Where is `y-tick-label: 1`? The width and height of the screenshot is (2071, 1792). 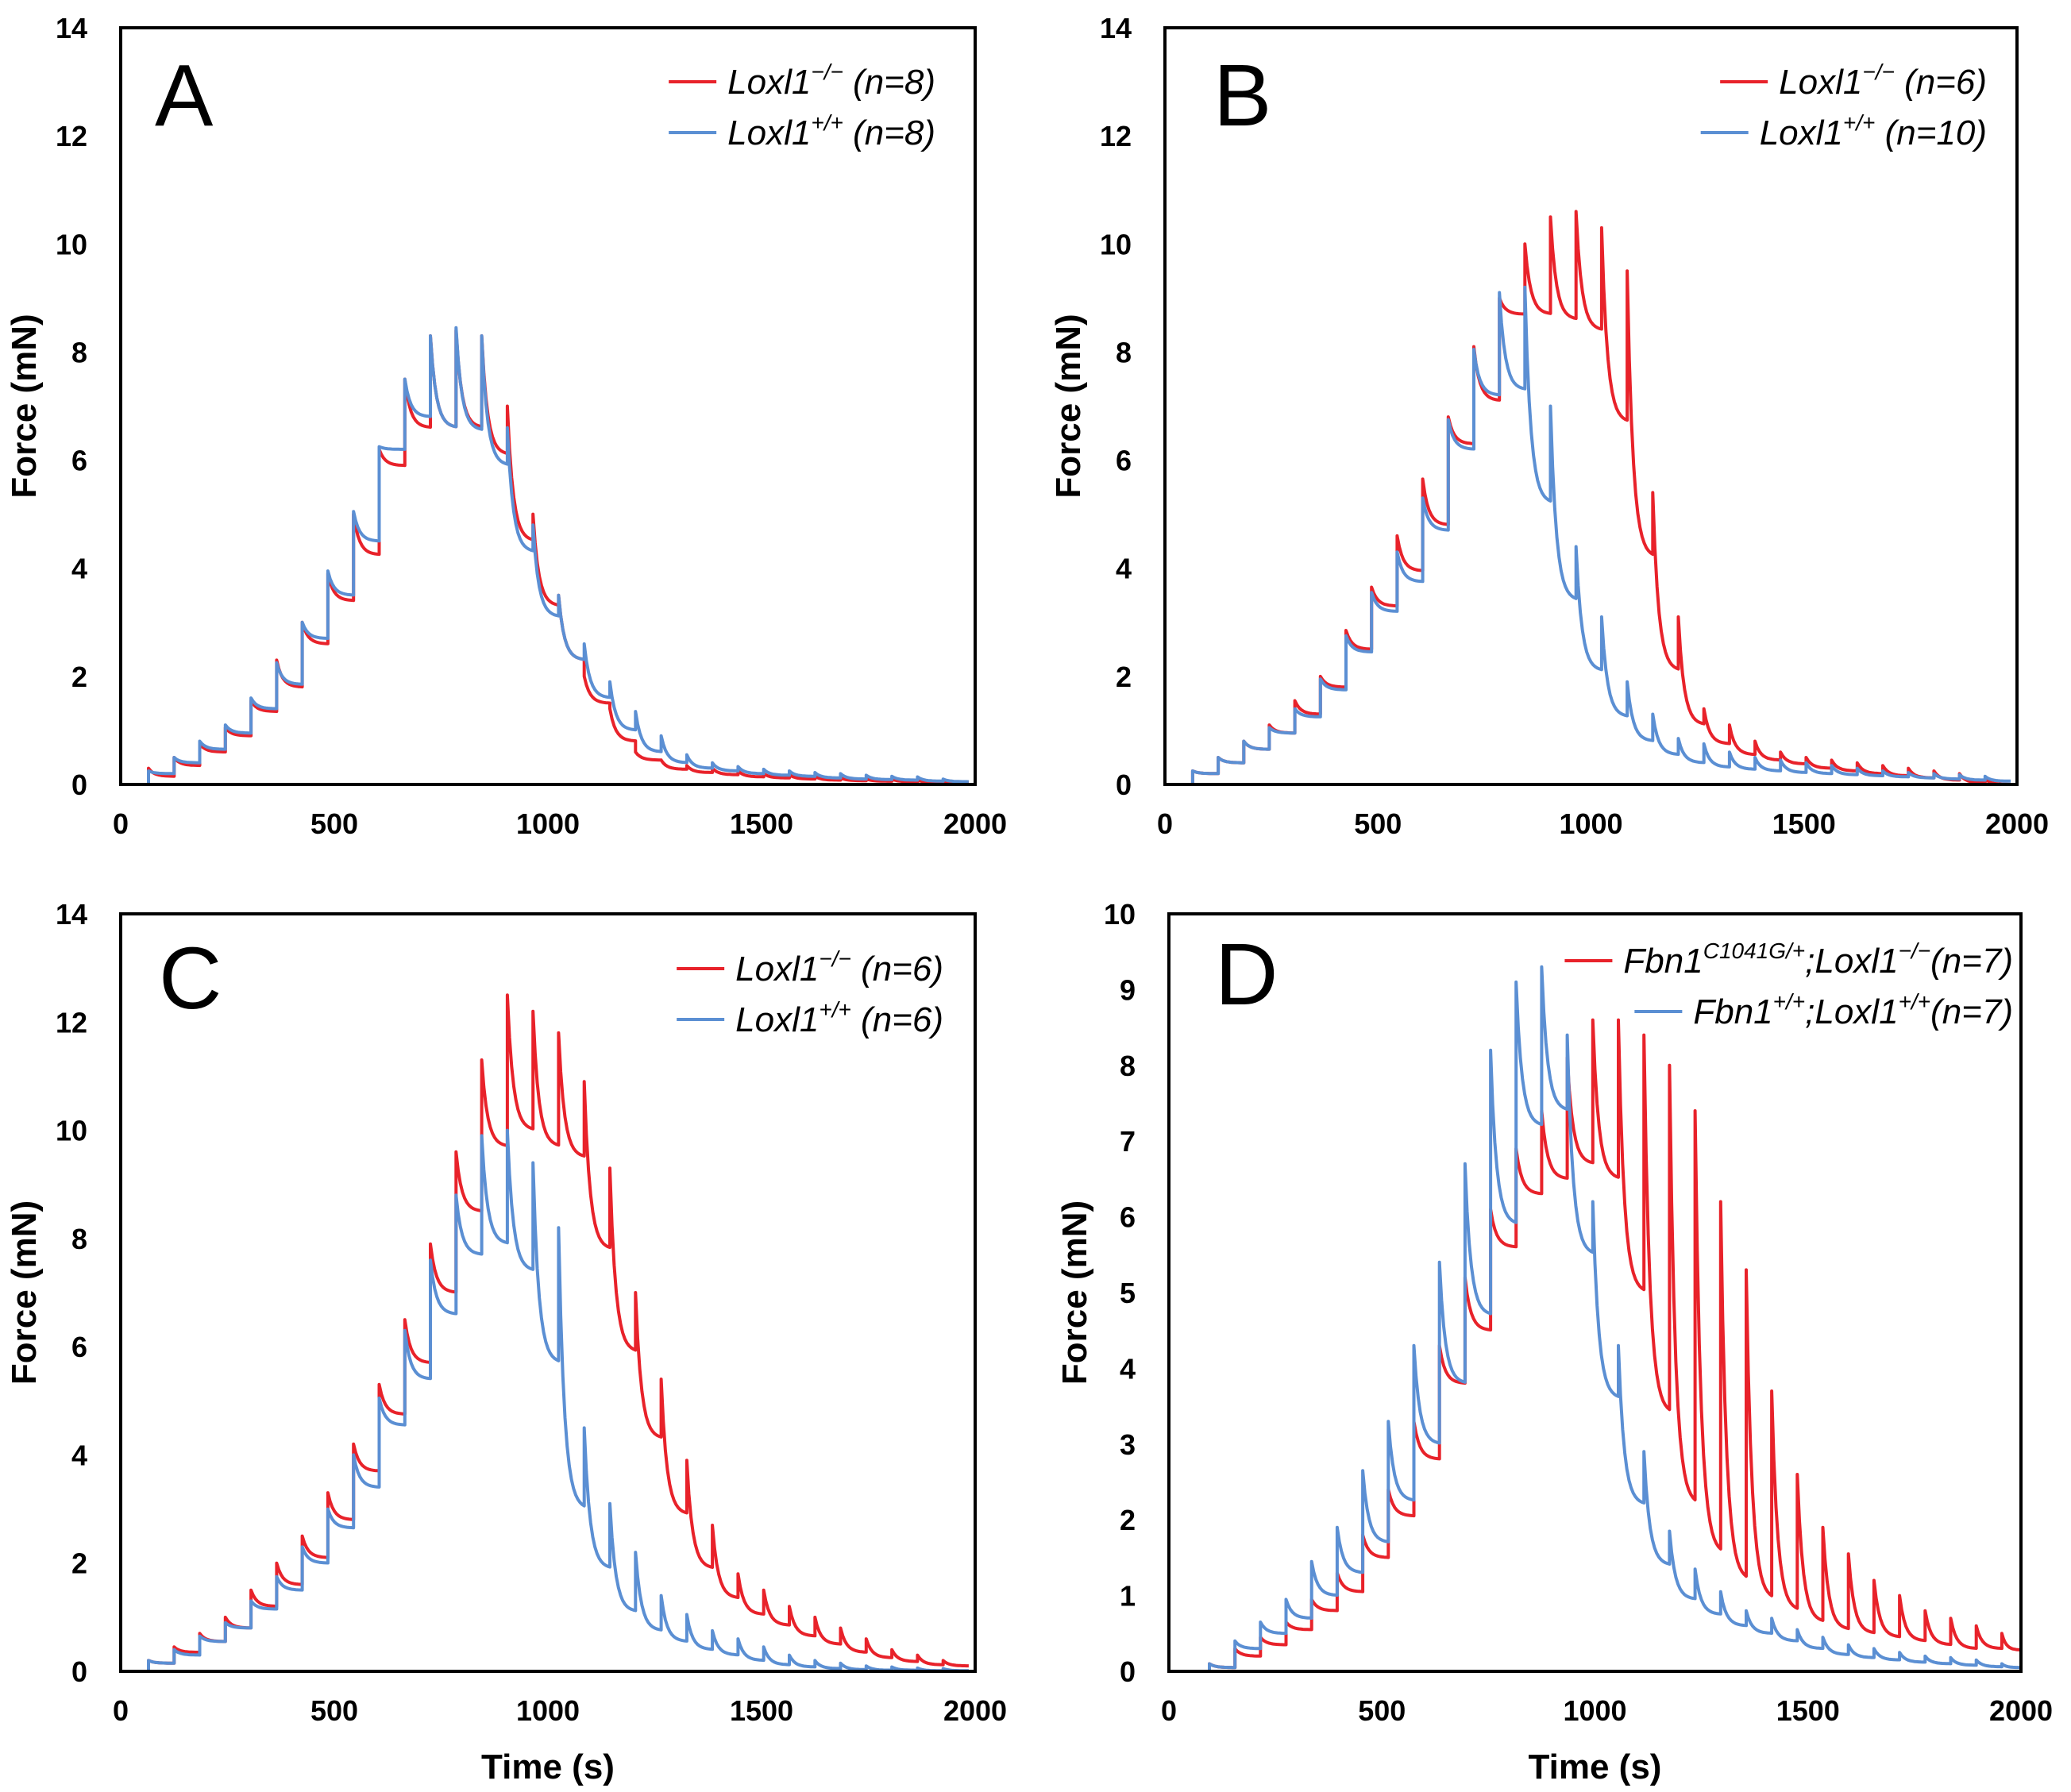 y-tick-label: 1 is located at coordinates (1128, 1597).